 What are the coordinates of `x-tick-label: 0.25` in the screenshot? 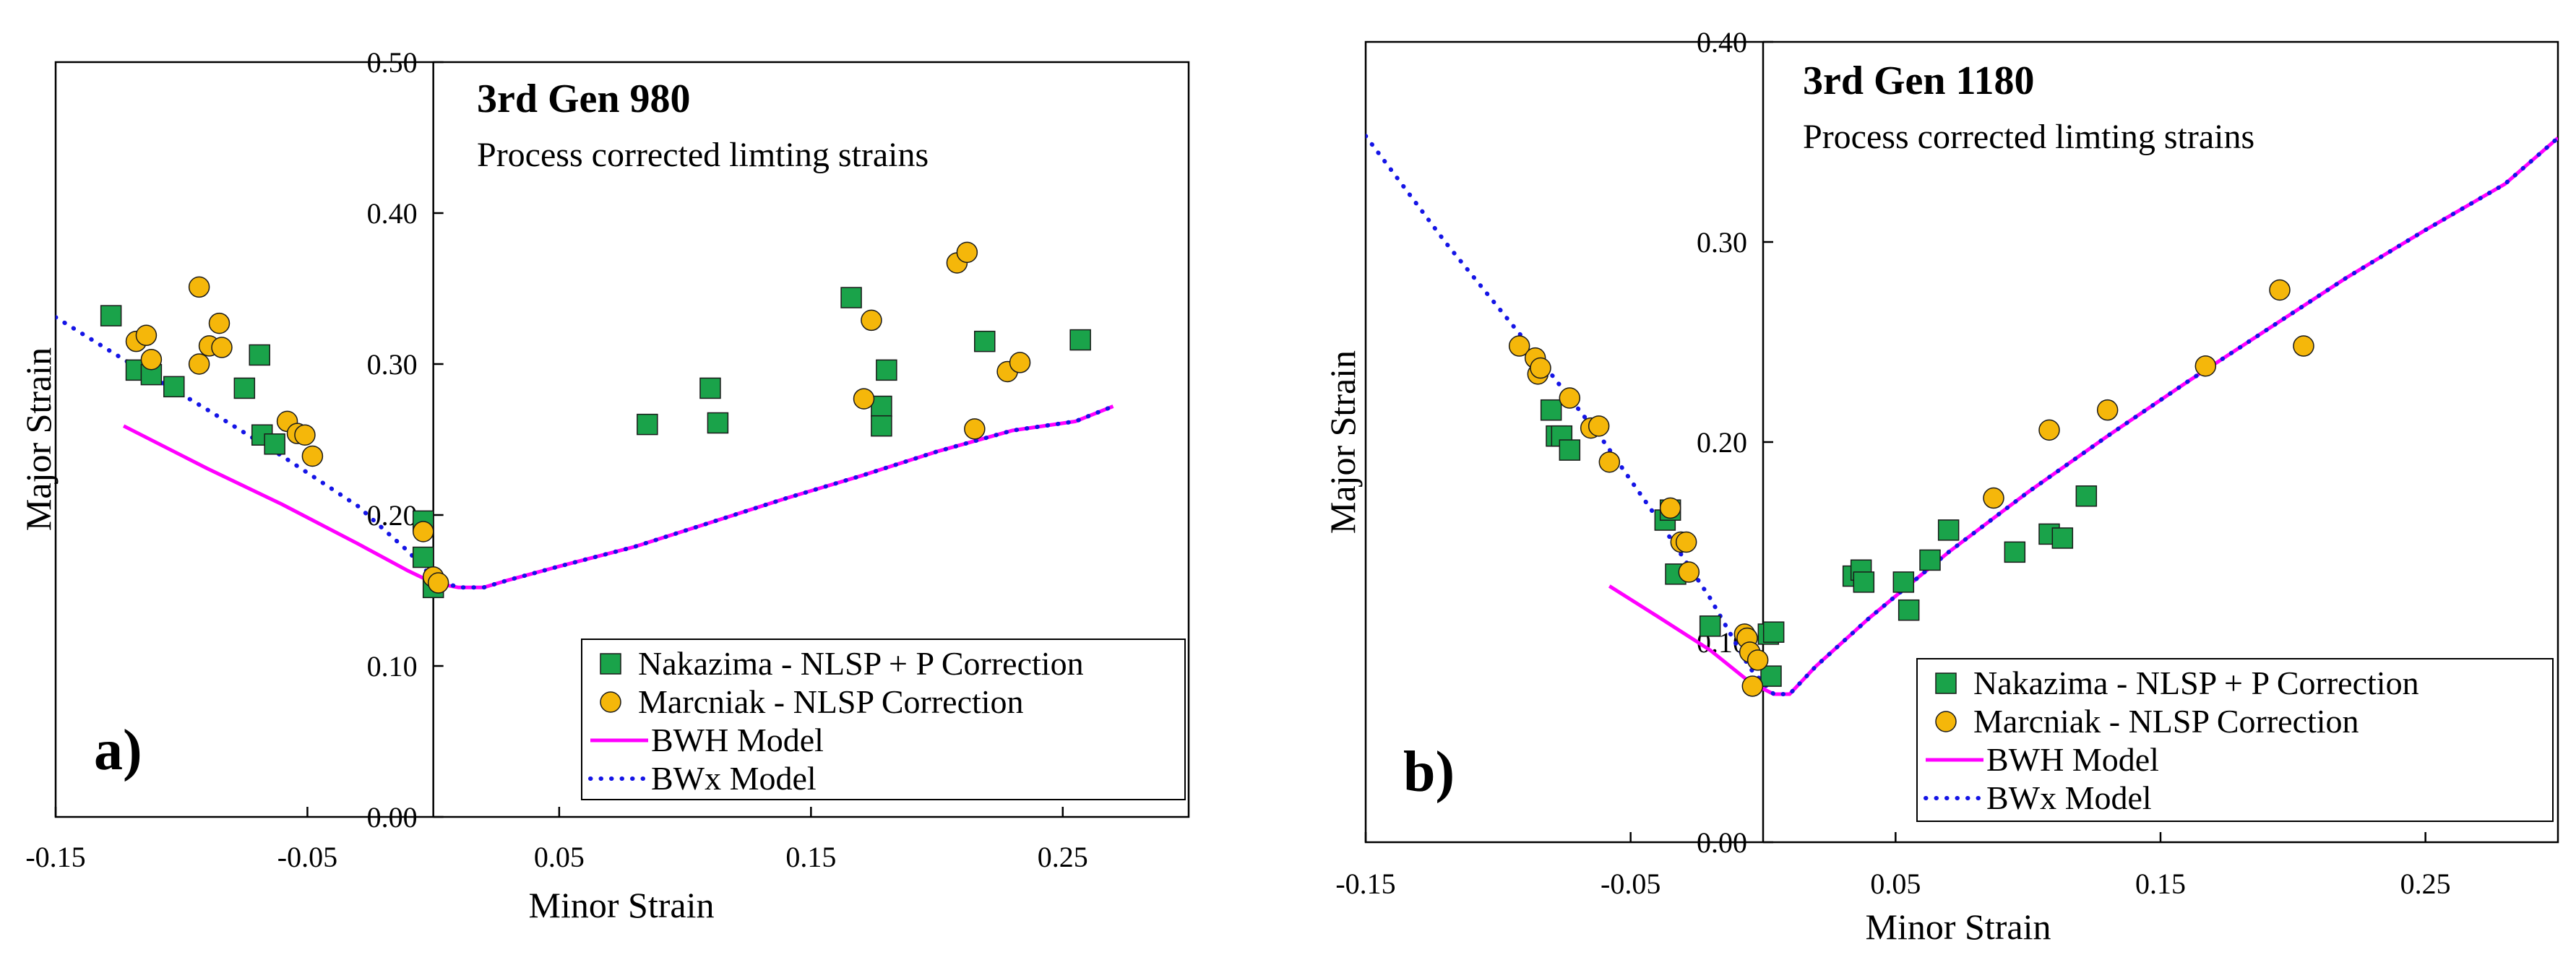 It's located at (2425, 883).